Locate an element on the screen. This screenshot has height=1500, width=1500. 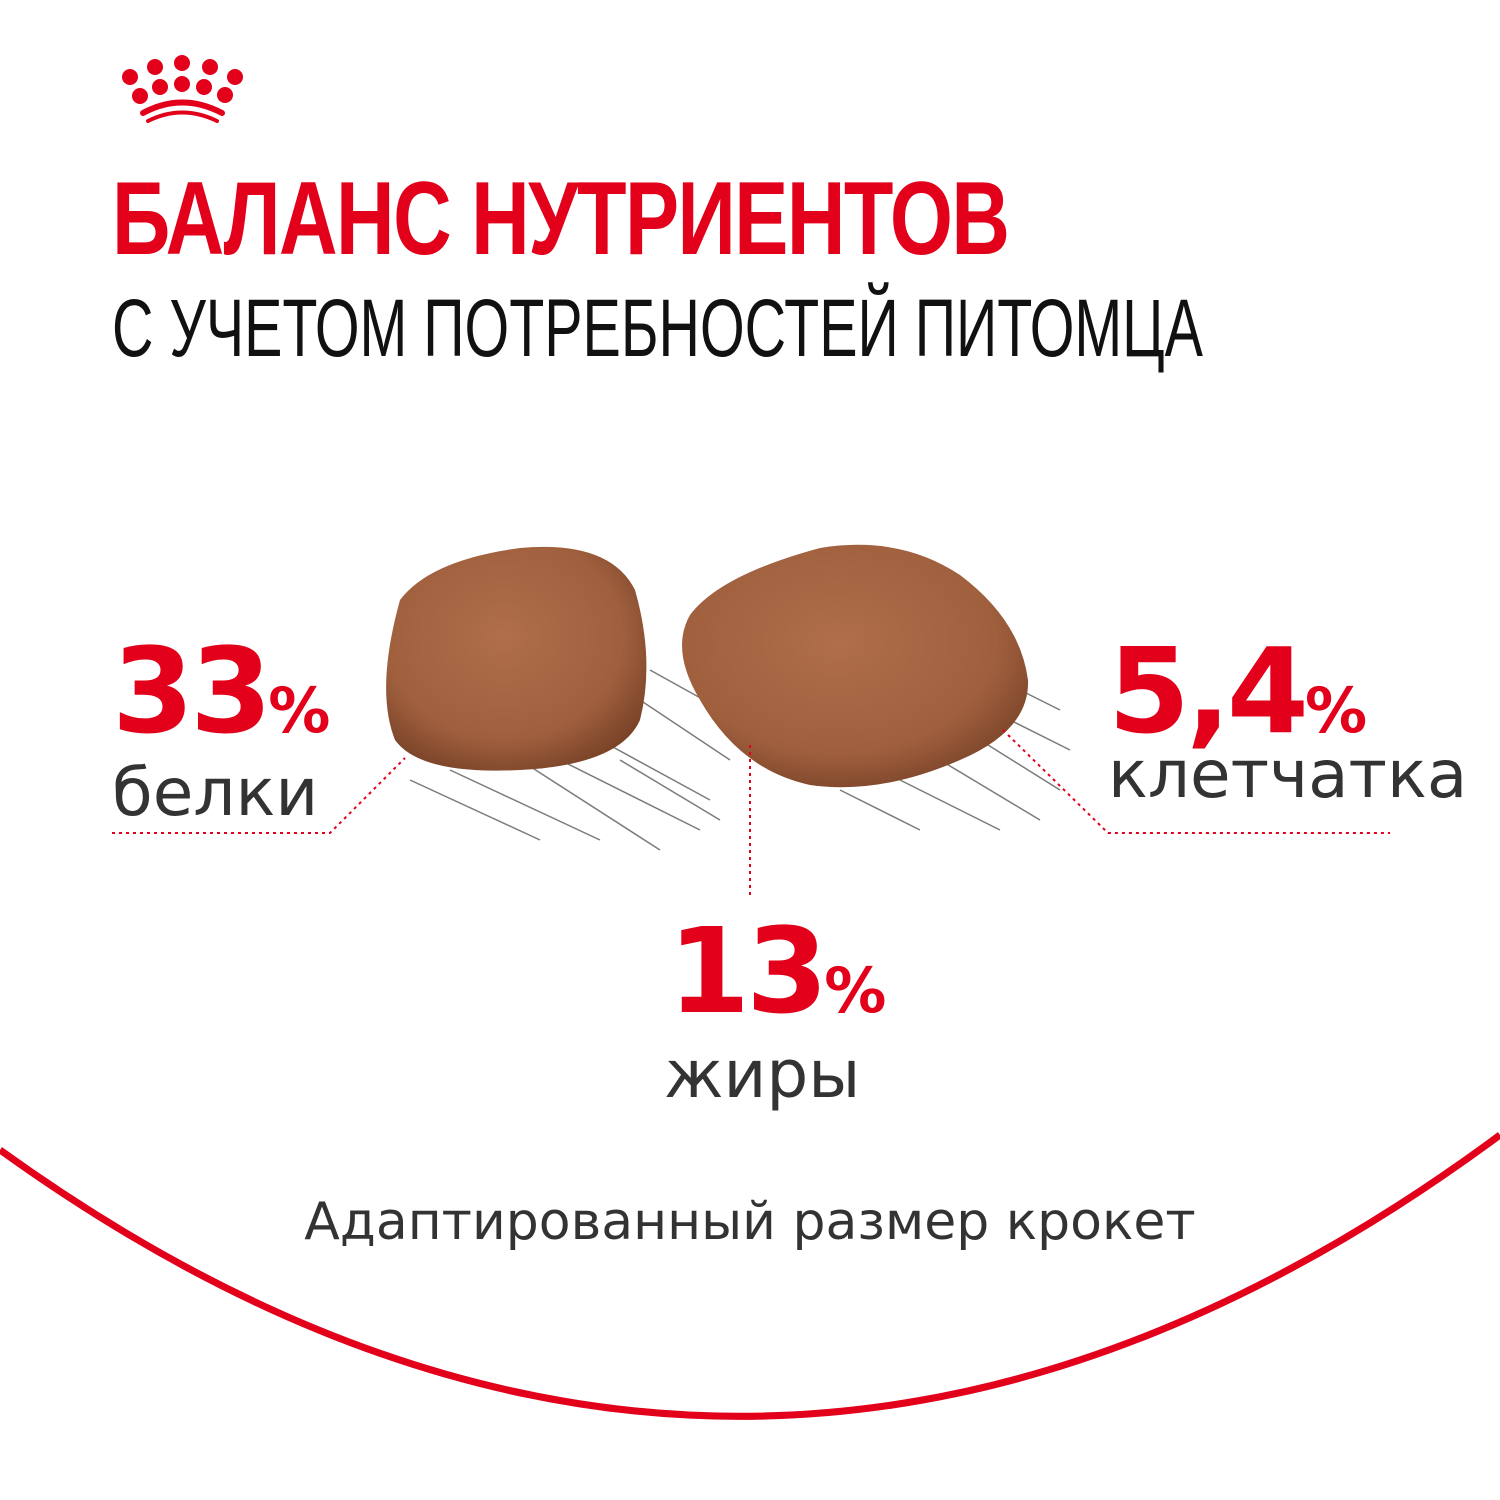
page-title: БАЛАНС НУТРИЕНТОВ is located at coordinates (561, 219).